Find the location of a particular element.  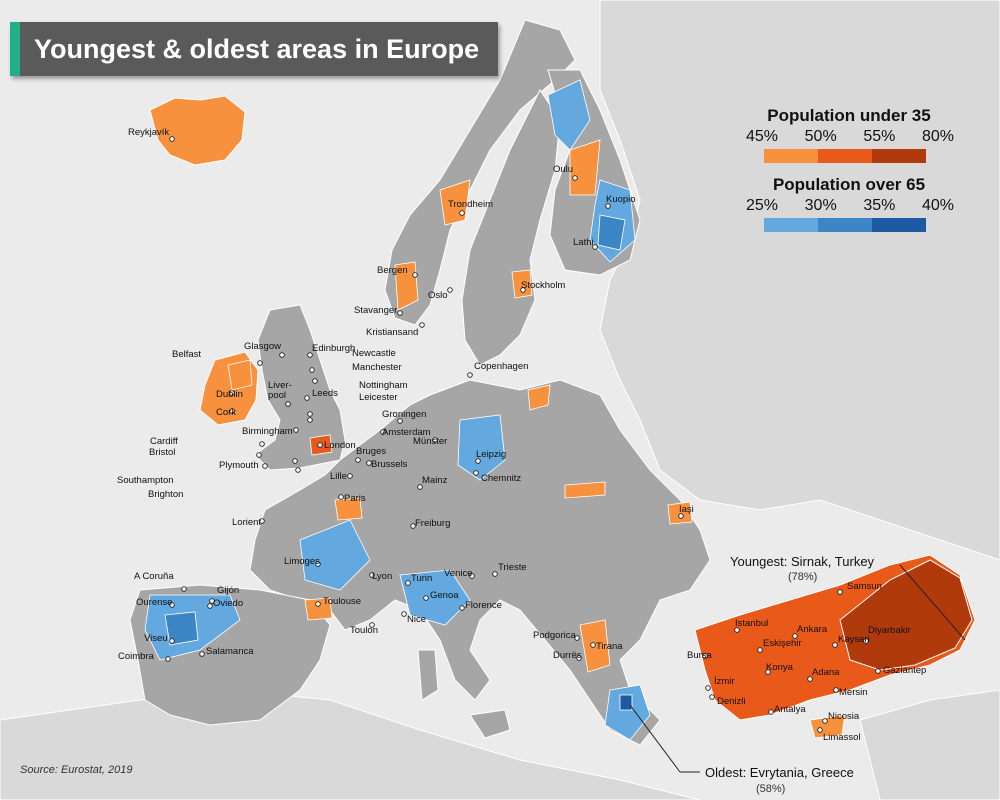

city-marker: Dublin is located at coordinates (229, 394).